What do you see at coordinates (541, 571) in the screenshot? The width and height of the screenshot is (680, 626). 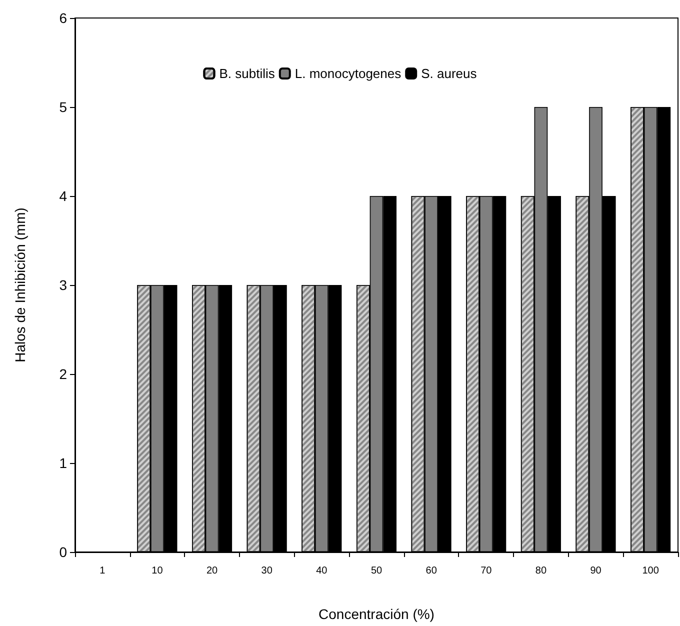 I see `x-tick-label: 80` at bounding box center [541, 571].